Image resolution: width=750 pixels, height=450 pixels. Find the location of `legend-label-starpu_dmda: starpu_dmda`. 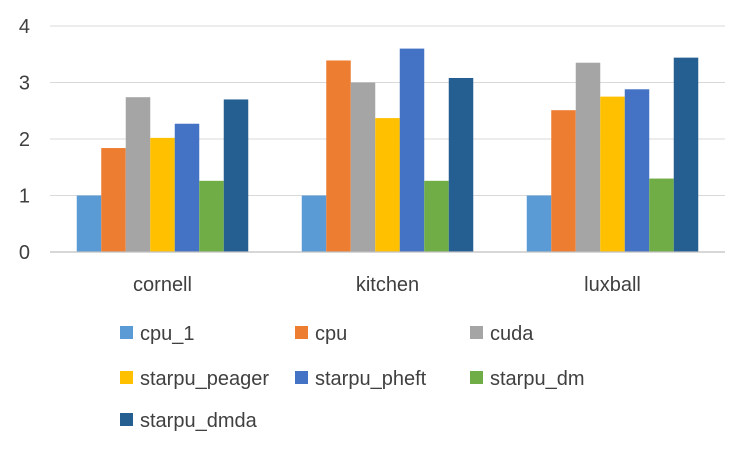

legend-label-starpu_dmda: starpu_dmda is located at coordinates (199, 421).